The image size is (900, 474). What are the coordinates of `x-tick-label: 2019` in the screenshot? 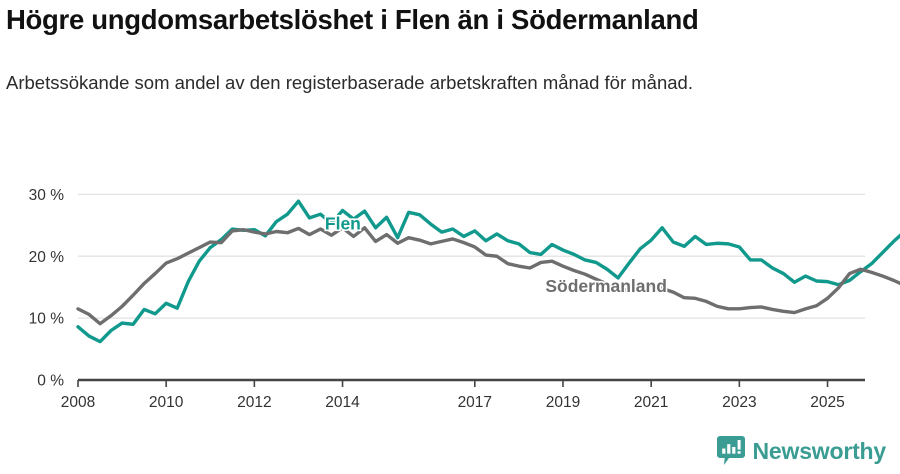 It's located at (563, 402).